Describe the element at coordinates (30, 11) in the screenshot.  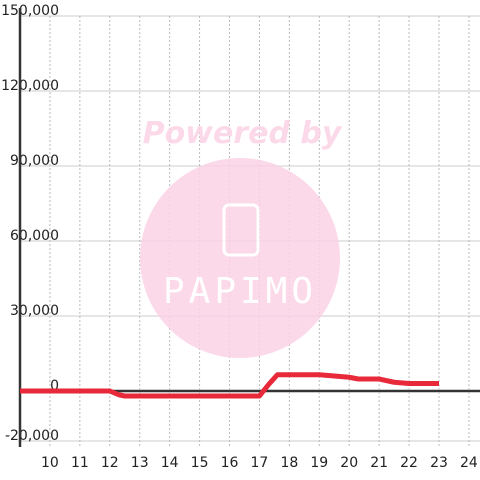
I see `y-tick-label: 150,000` at that location.